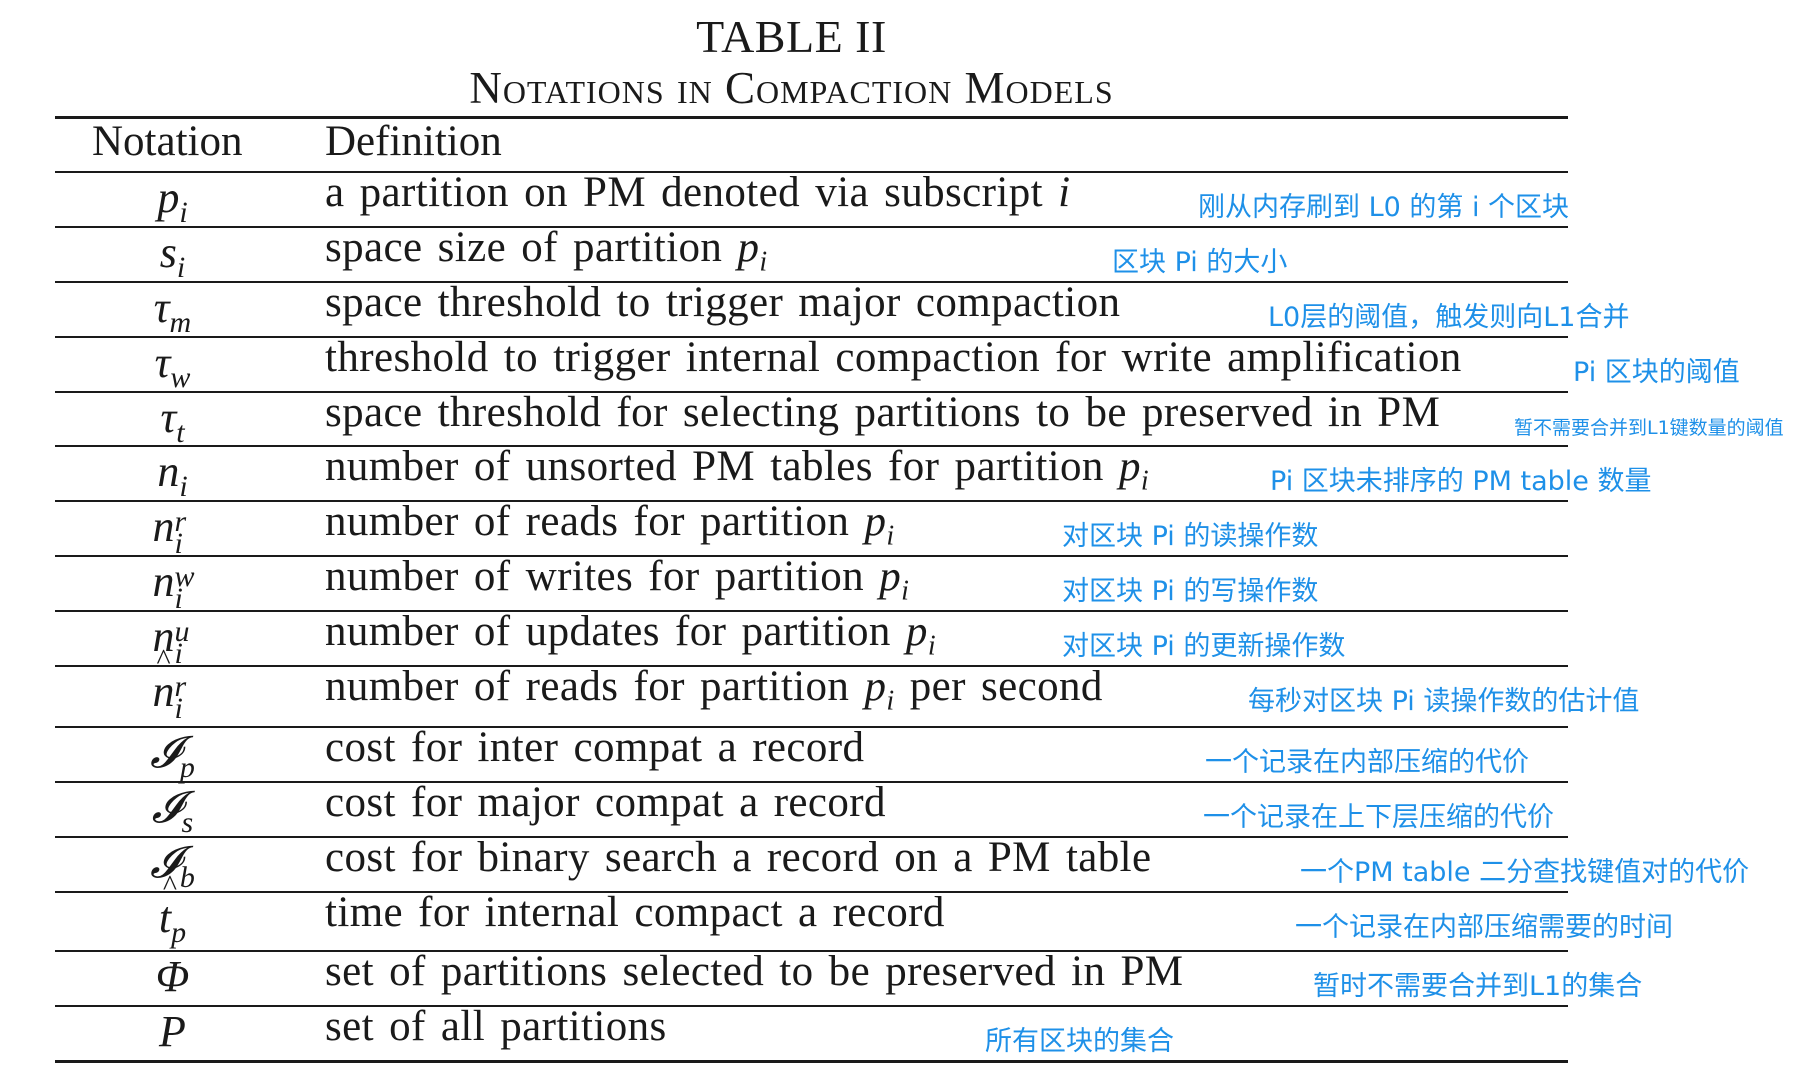 The height and width of the screenshot is (1084, 1803). I want to click on annotation-note: 一个记录在上下层压缩的代价, so click(1378, 817).